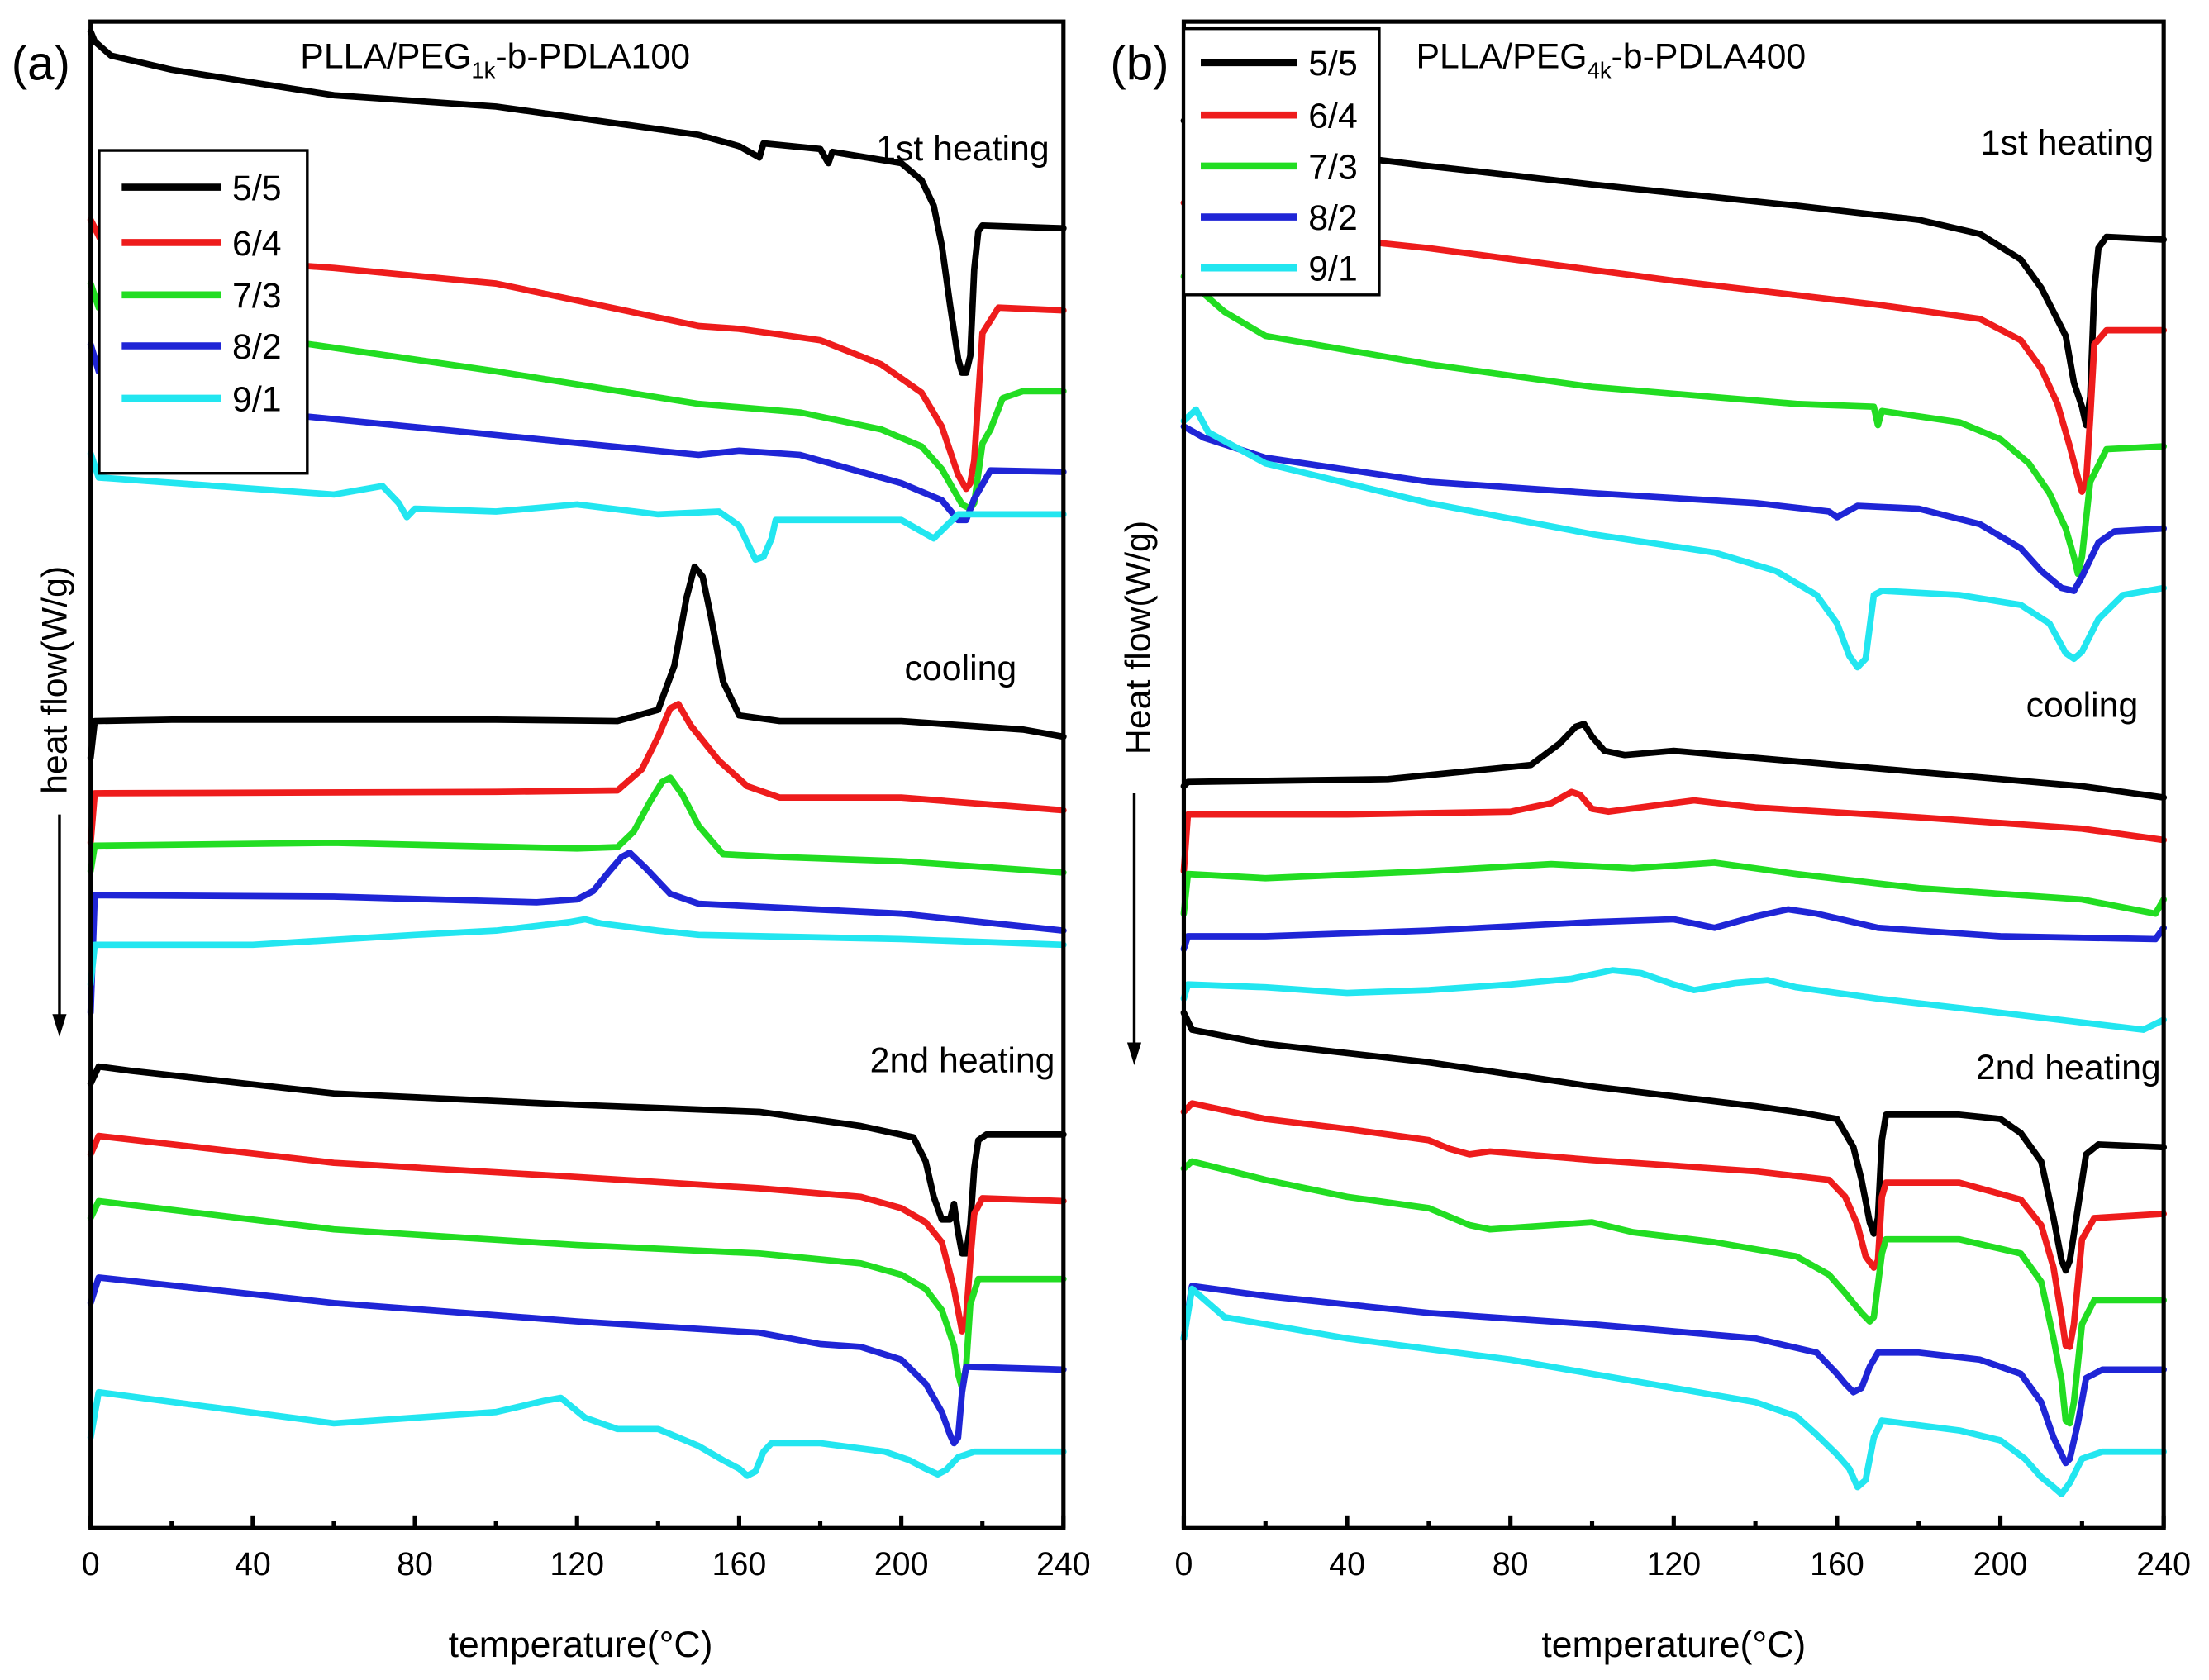 Image resolution: width=2209 pixels, height=1680 pixels. What do you see at coordinates (577, 1564) in the screenshot?
I see `panel-a-x-tick-label-120: 120` at bounding box center [577, 1564].